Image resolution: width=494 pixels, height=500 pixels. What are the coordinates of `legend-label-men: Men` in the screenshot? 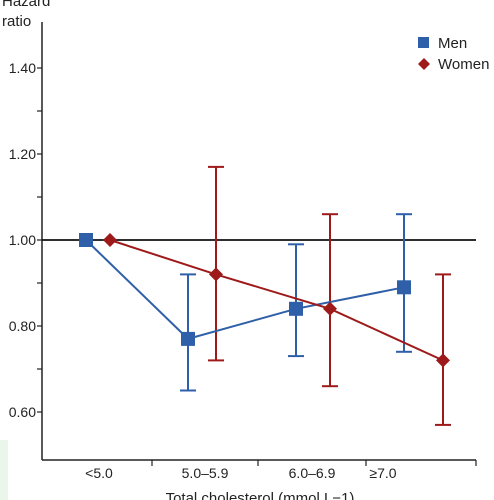 It's located at (452, 43).